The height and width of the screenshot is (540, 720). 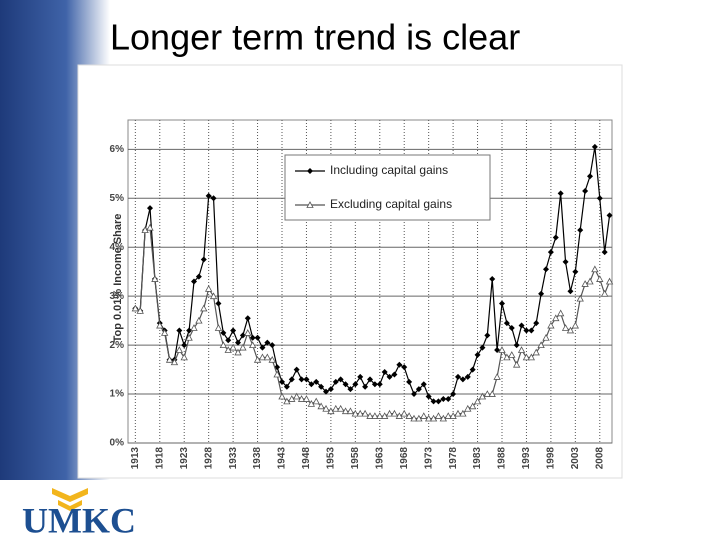 What do you see at coordinates (117, 394) in the screenshot?
I see `y-tick-label: 1%` at bounding box center [117, 394].